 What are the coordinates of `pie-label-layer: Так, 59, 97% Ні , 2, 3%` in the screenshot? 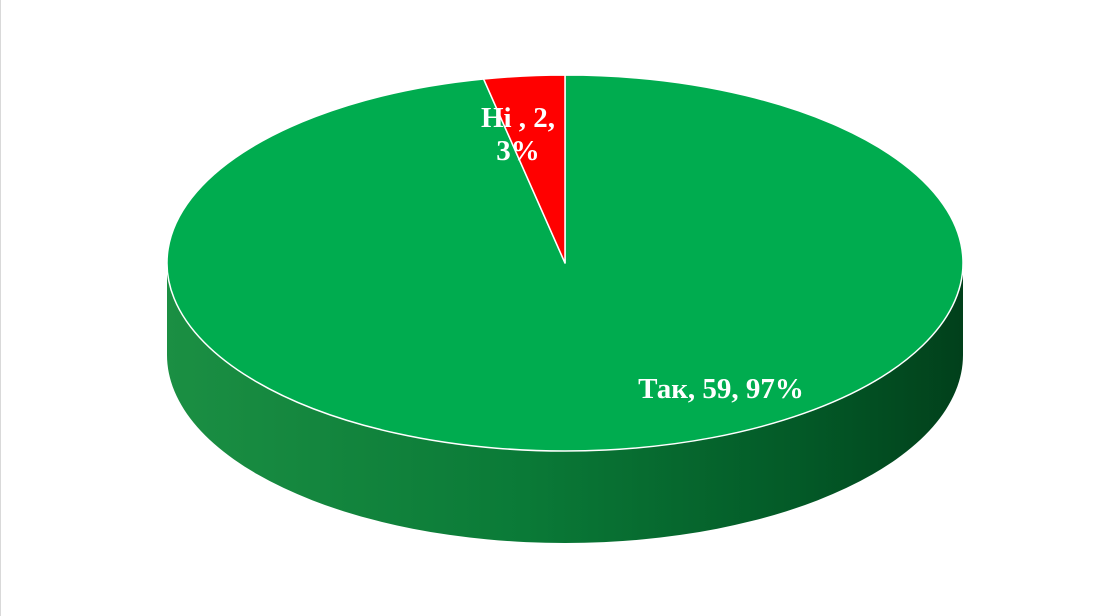 It's located at (642, 253).